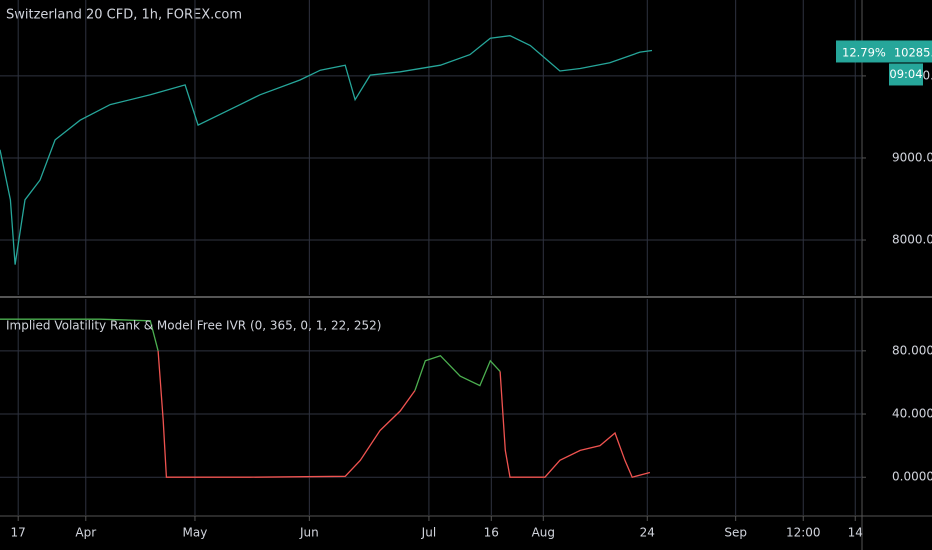  I want to click on x-tick-label: 17, so click(18, 533).